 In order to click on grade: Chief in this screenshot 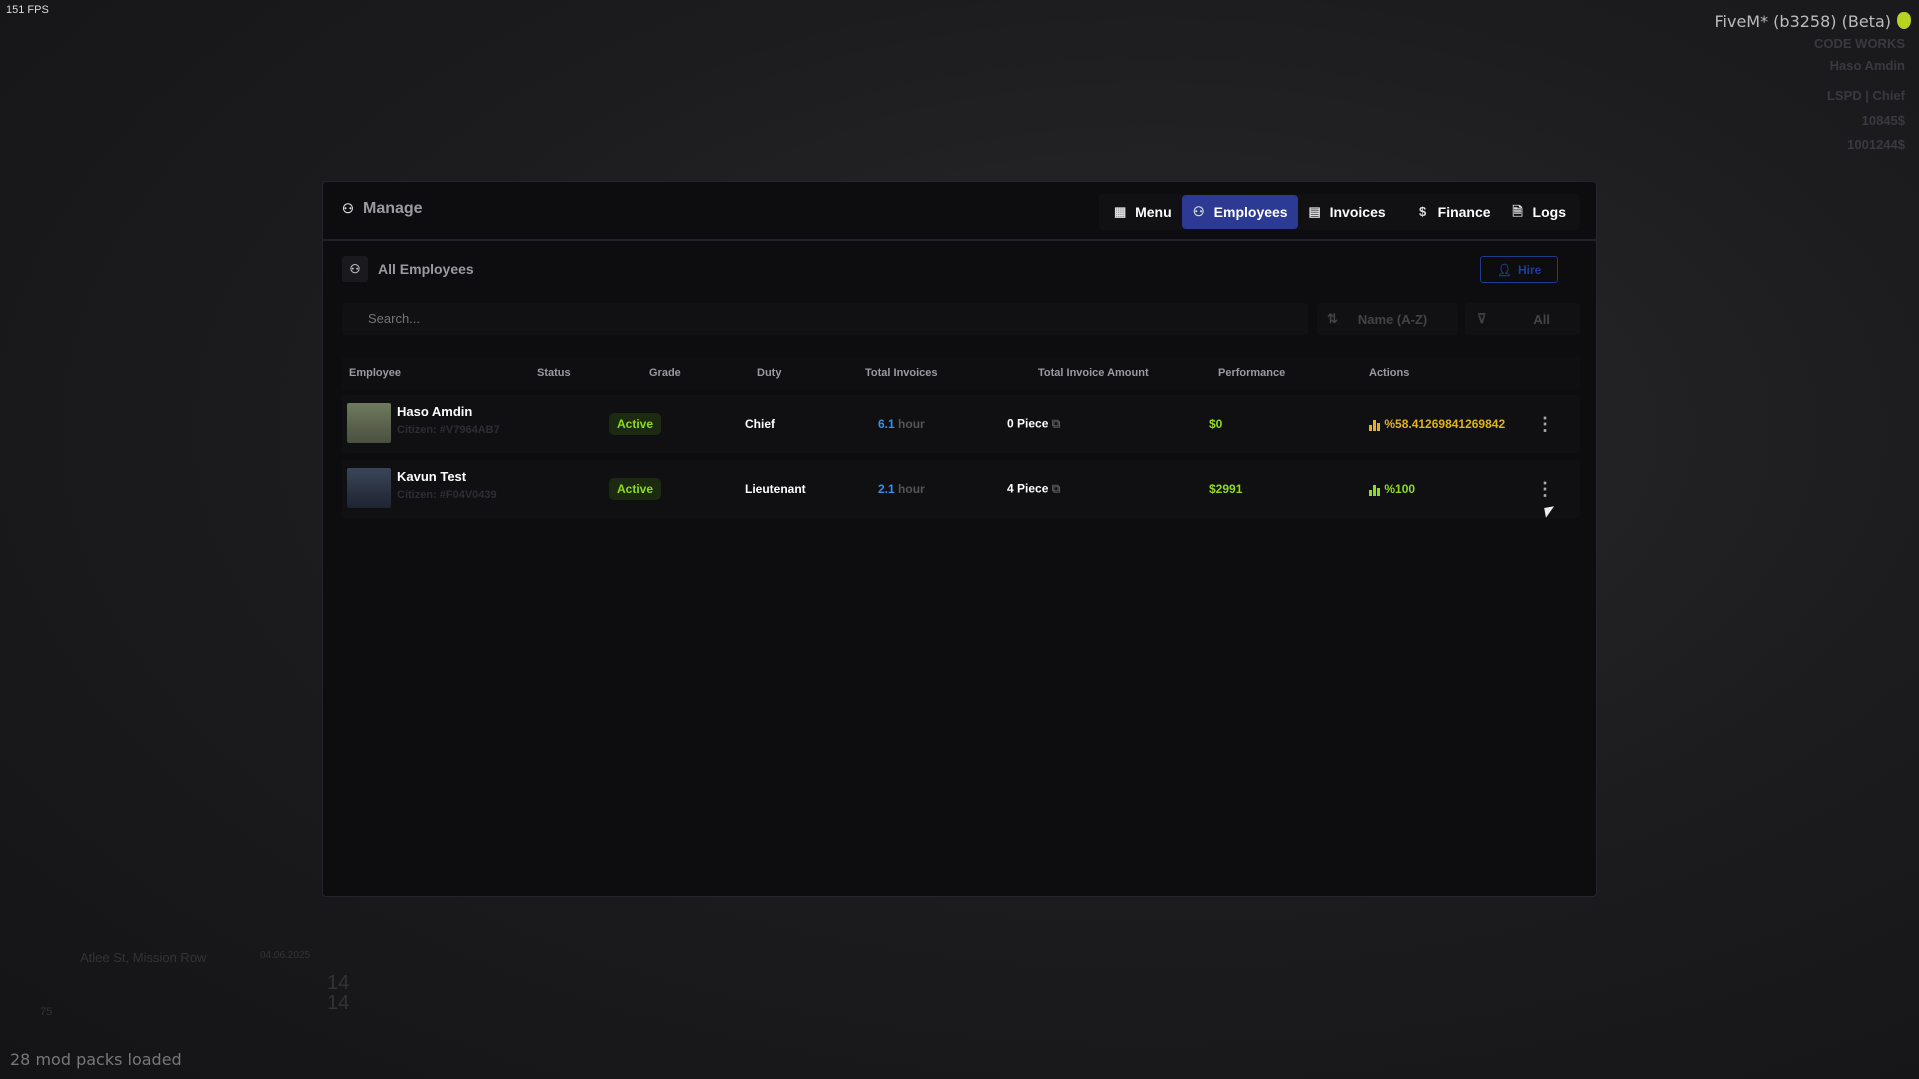, I will do `click(760, 424)`.